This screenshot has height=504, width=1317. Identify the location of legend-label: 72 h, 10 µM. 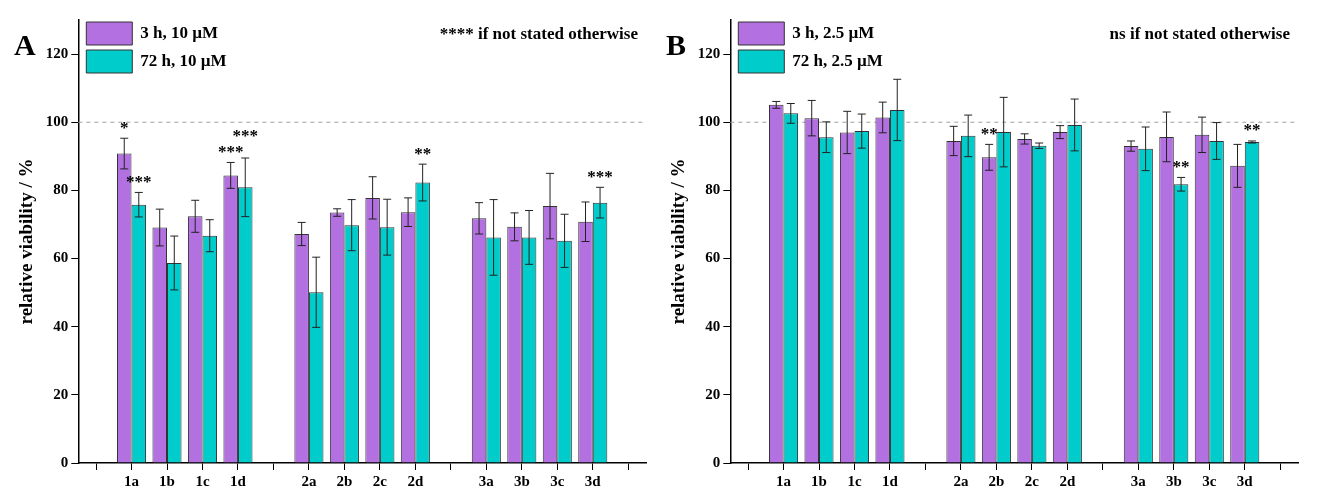
(183, 61).